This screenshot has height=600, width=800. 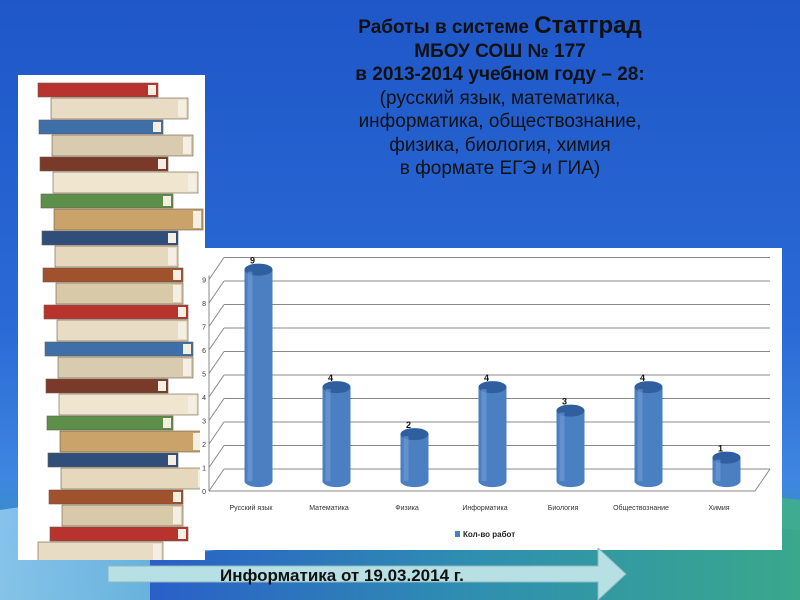 I want to click on arrow-polygon, so click(x=367, y=574).